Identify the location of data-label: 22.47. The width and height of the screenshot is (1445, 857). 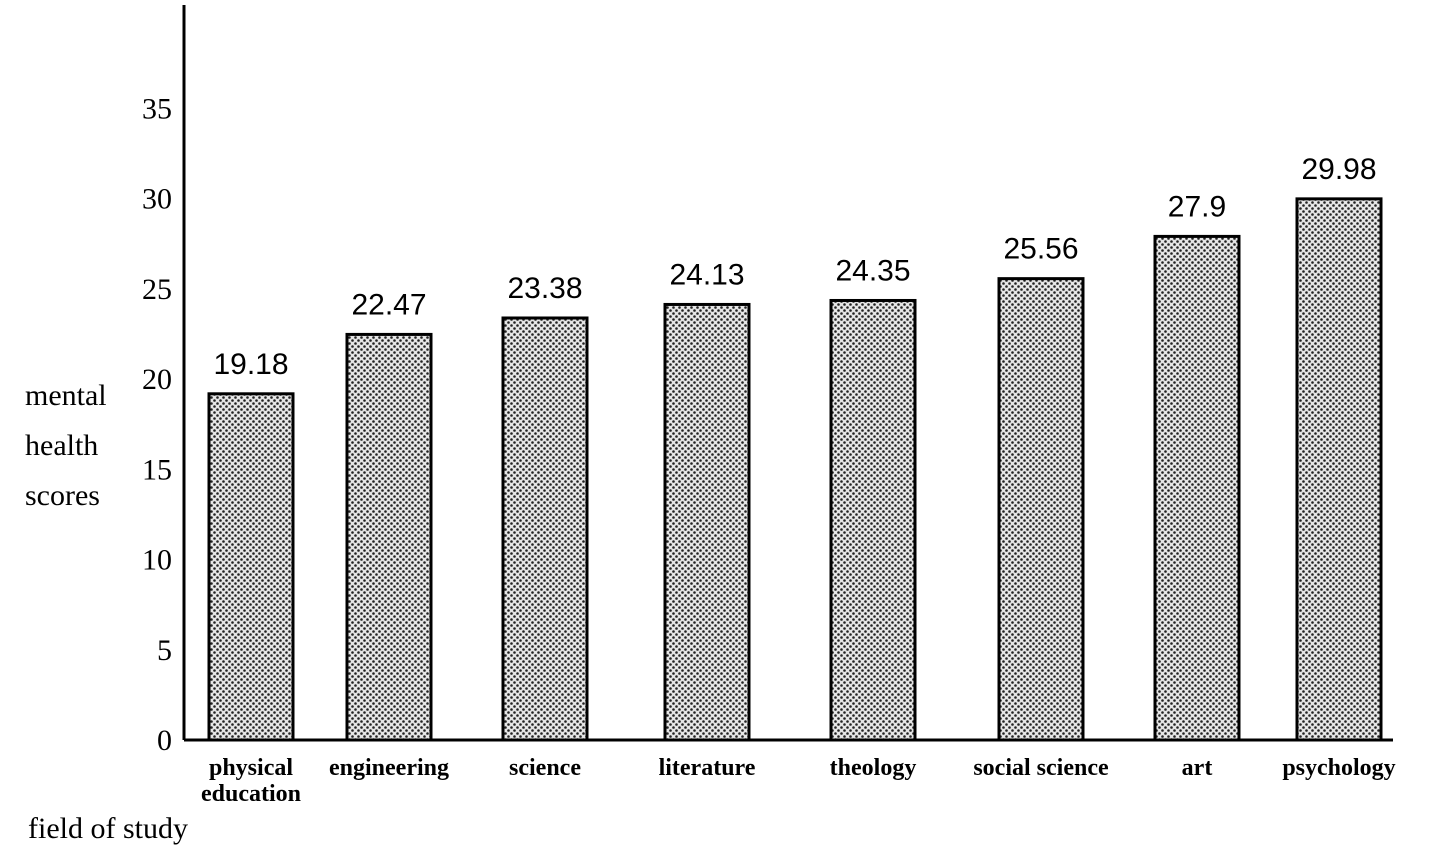
(388, 304).